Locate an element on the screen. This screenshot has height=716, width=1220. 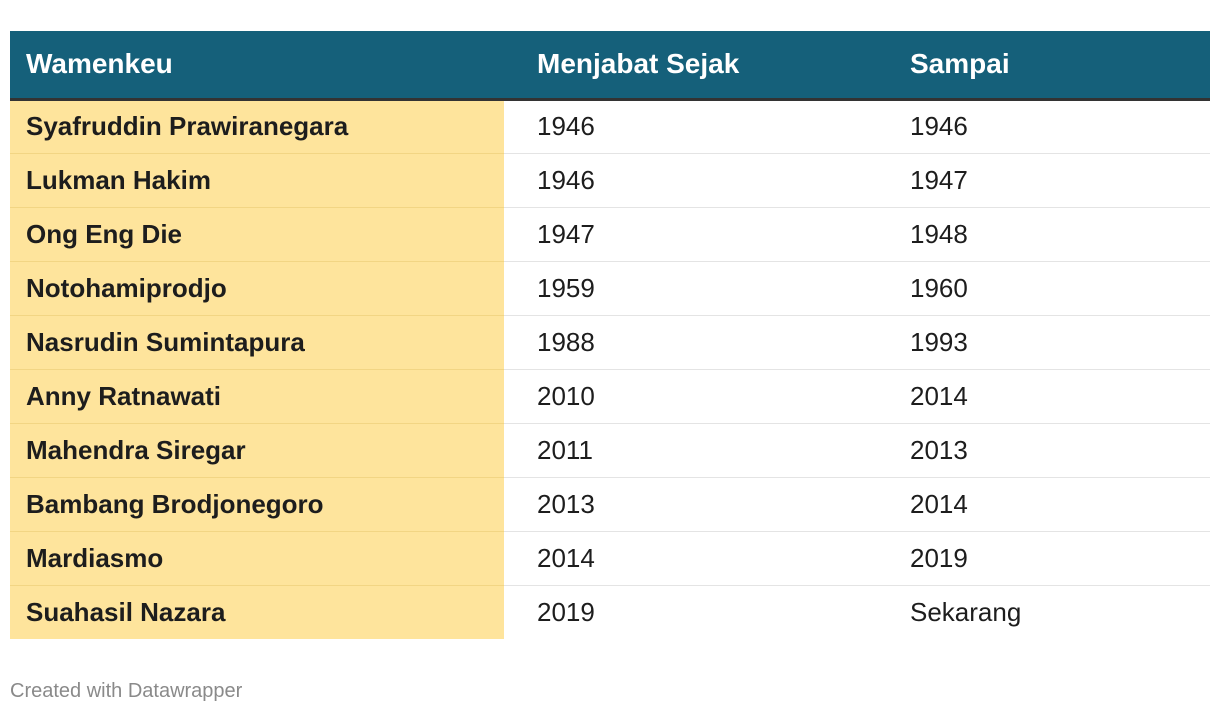
column-header-menjabat-sejak: Menjabat Sejak is located at coordinates (695, 66).